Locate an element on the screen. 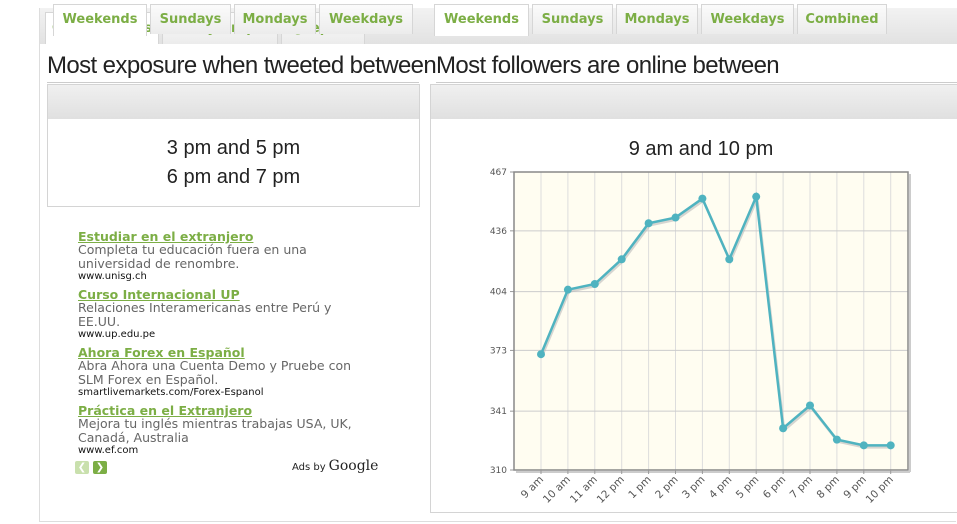 This screenshot has width=957, height=524. x-tick-label: 12 pm is located at coordinates (611, 490).